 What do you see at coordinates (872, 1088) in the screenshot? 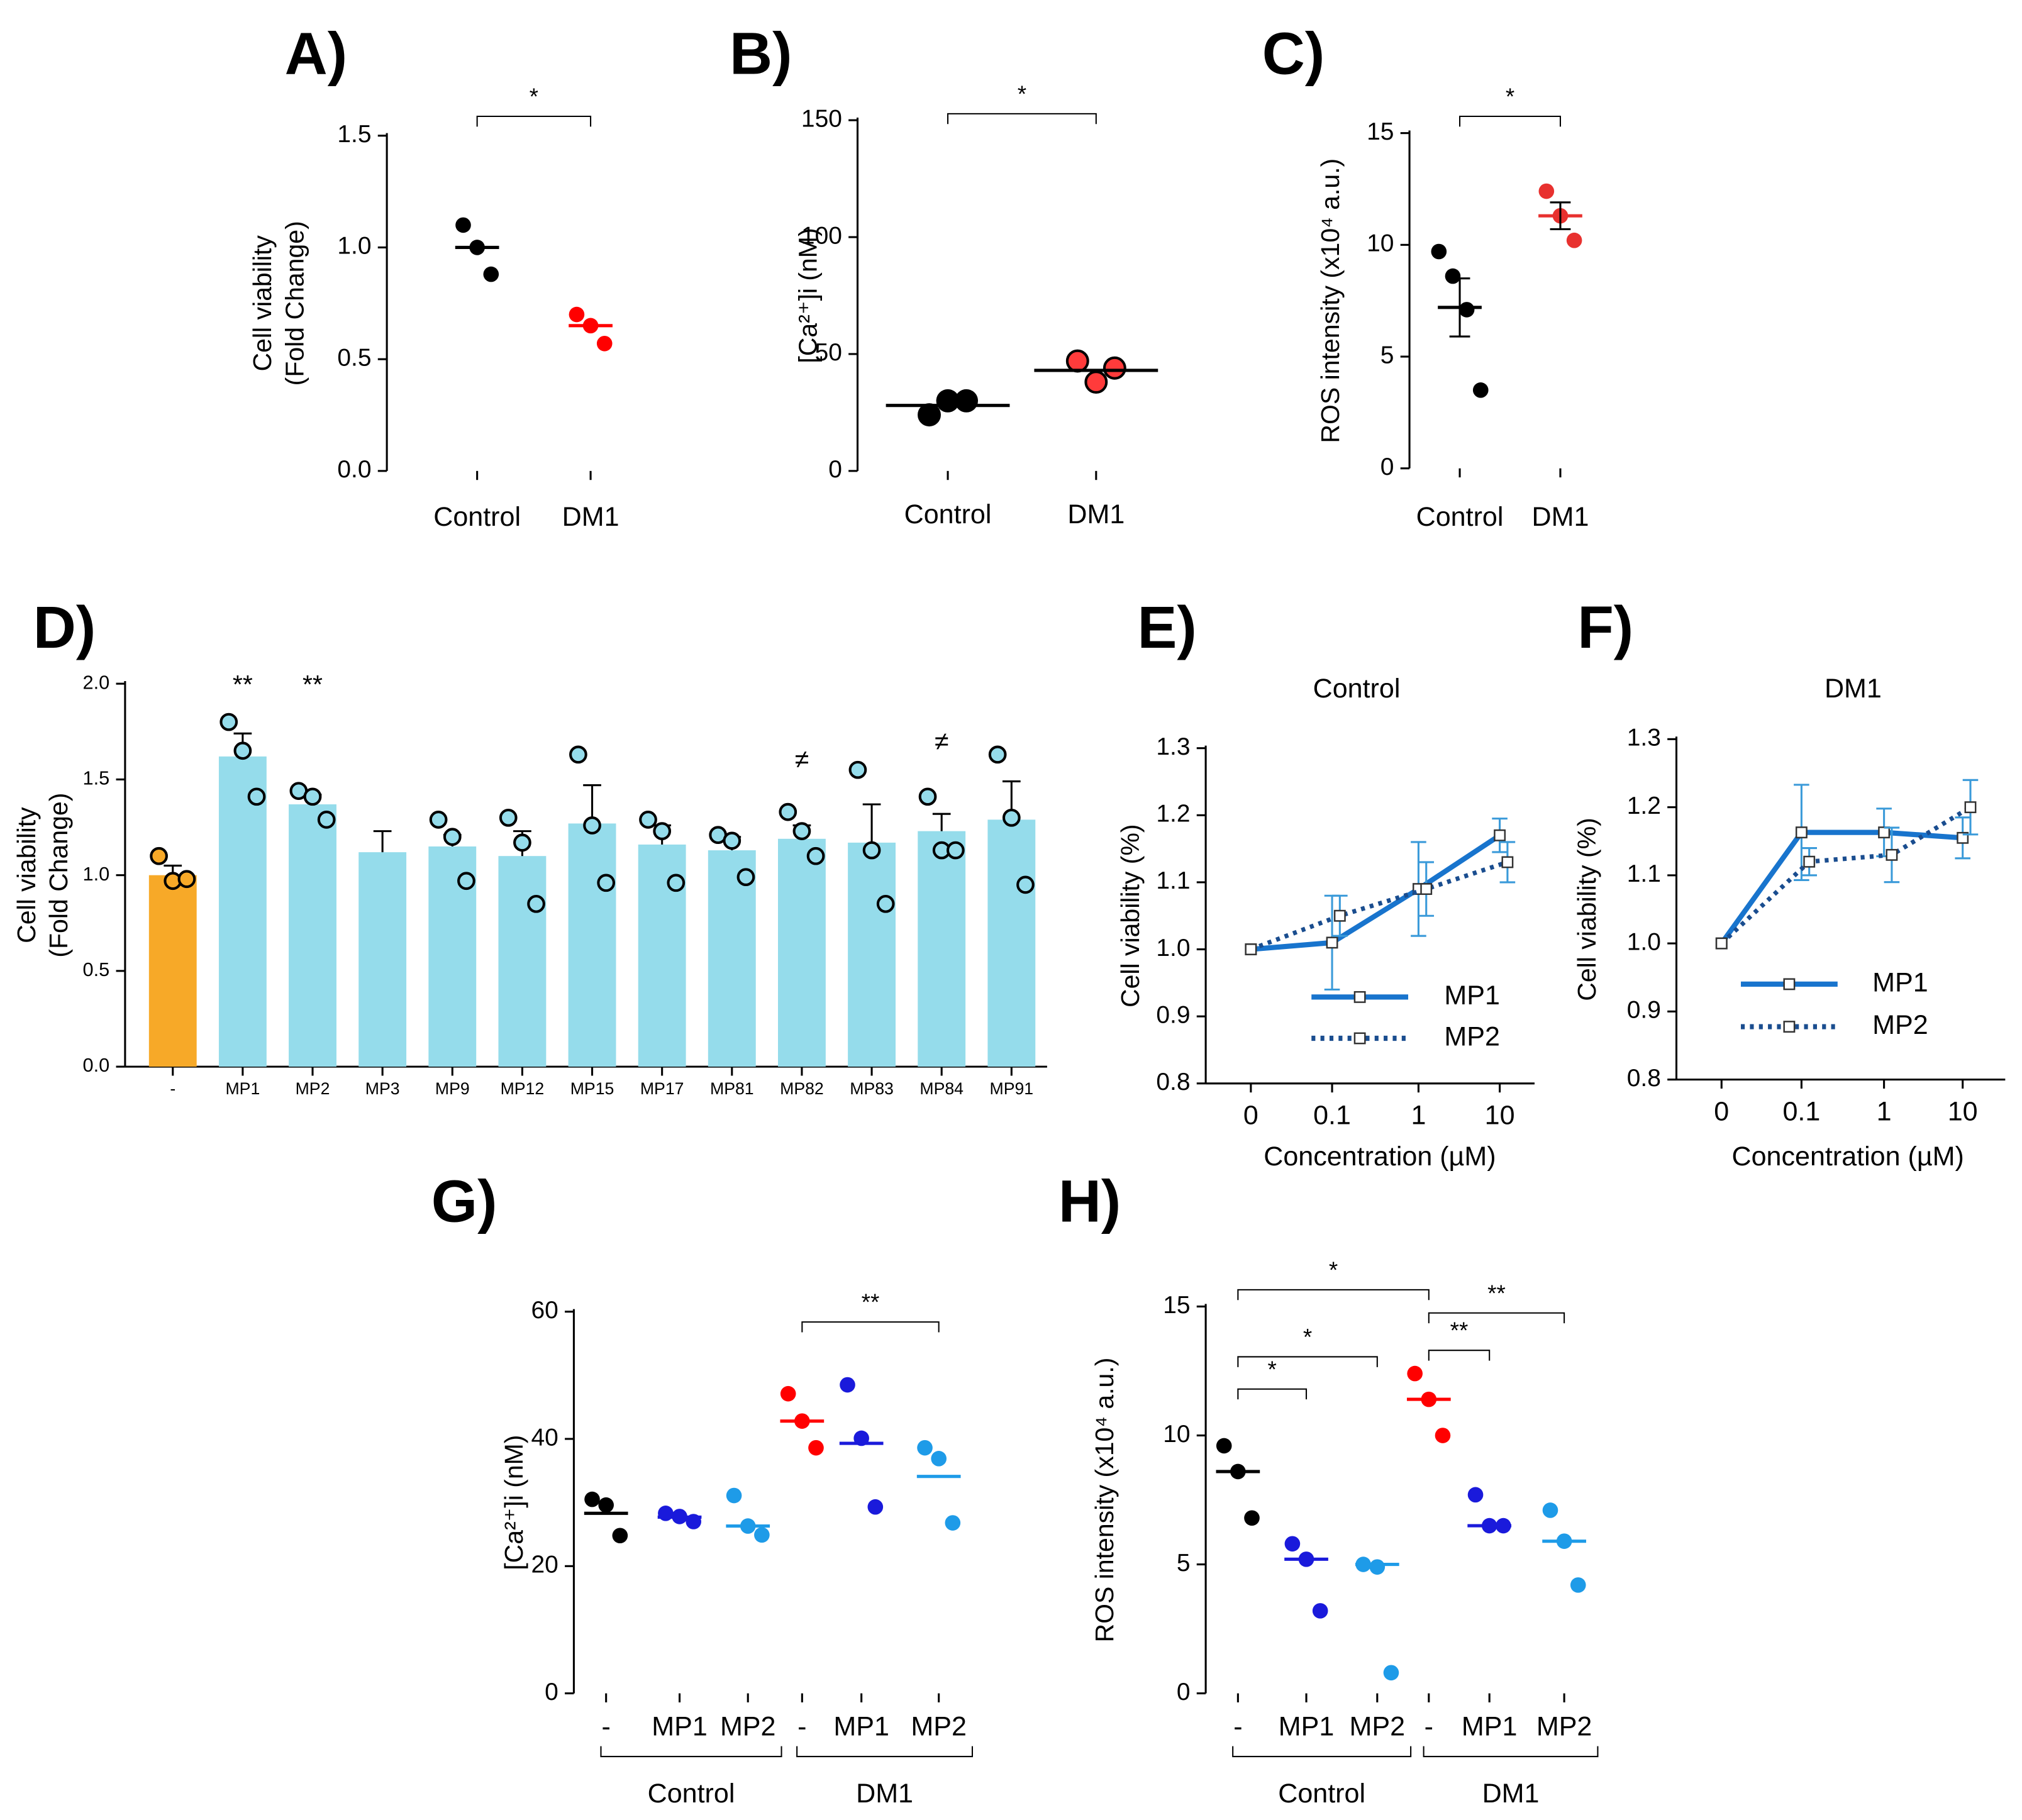
I see `x-tick-label: MP83` at bounding box center [872, 1088].